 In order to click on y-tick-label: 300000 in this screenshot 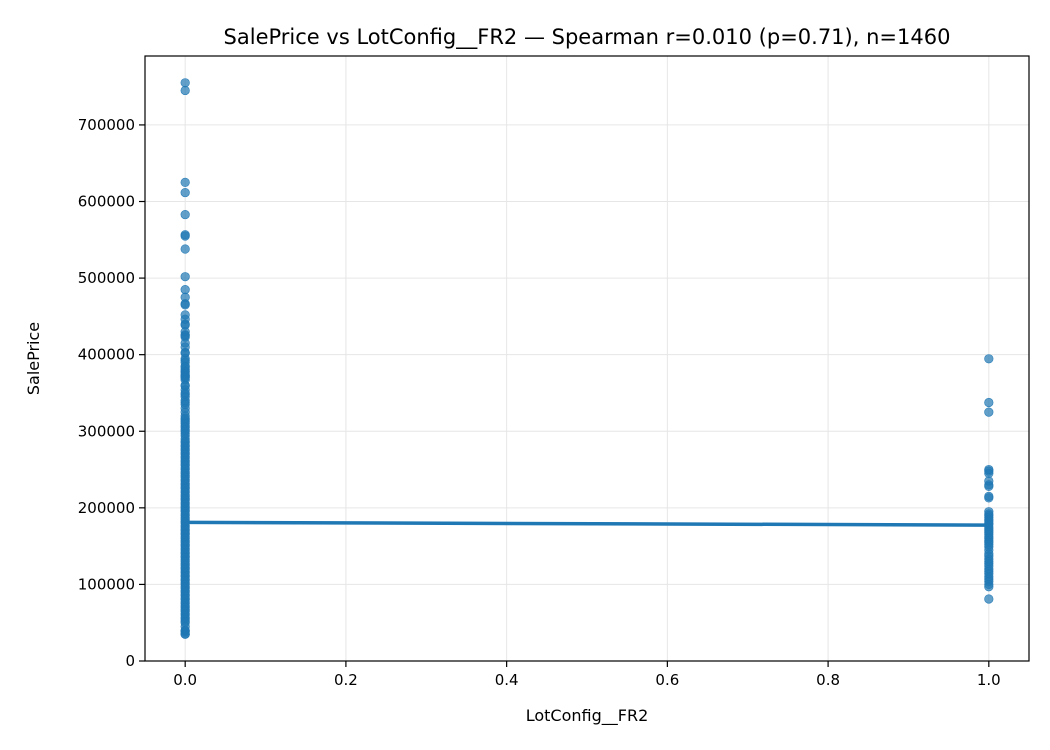, I will do `click(106, 431)`.